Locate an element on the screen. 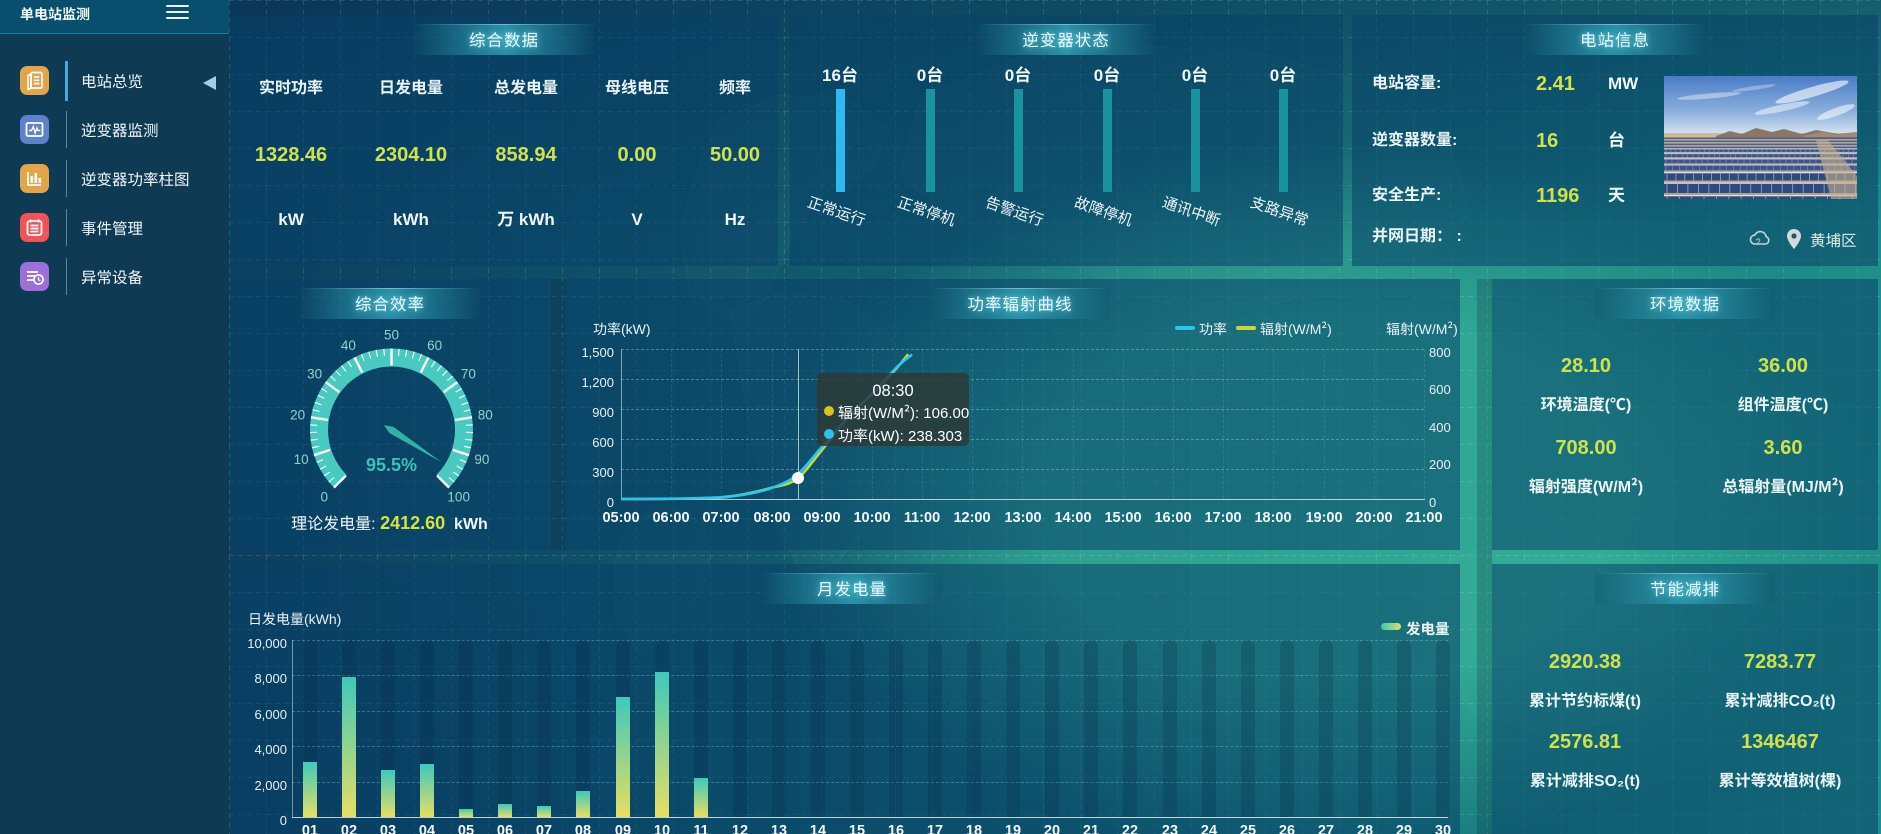 This screenshot has height=834, width=1881. svg-text: 0 is located at coordinates (325, 496).